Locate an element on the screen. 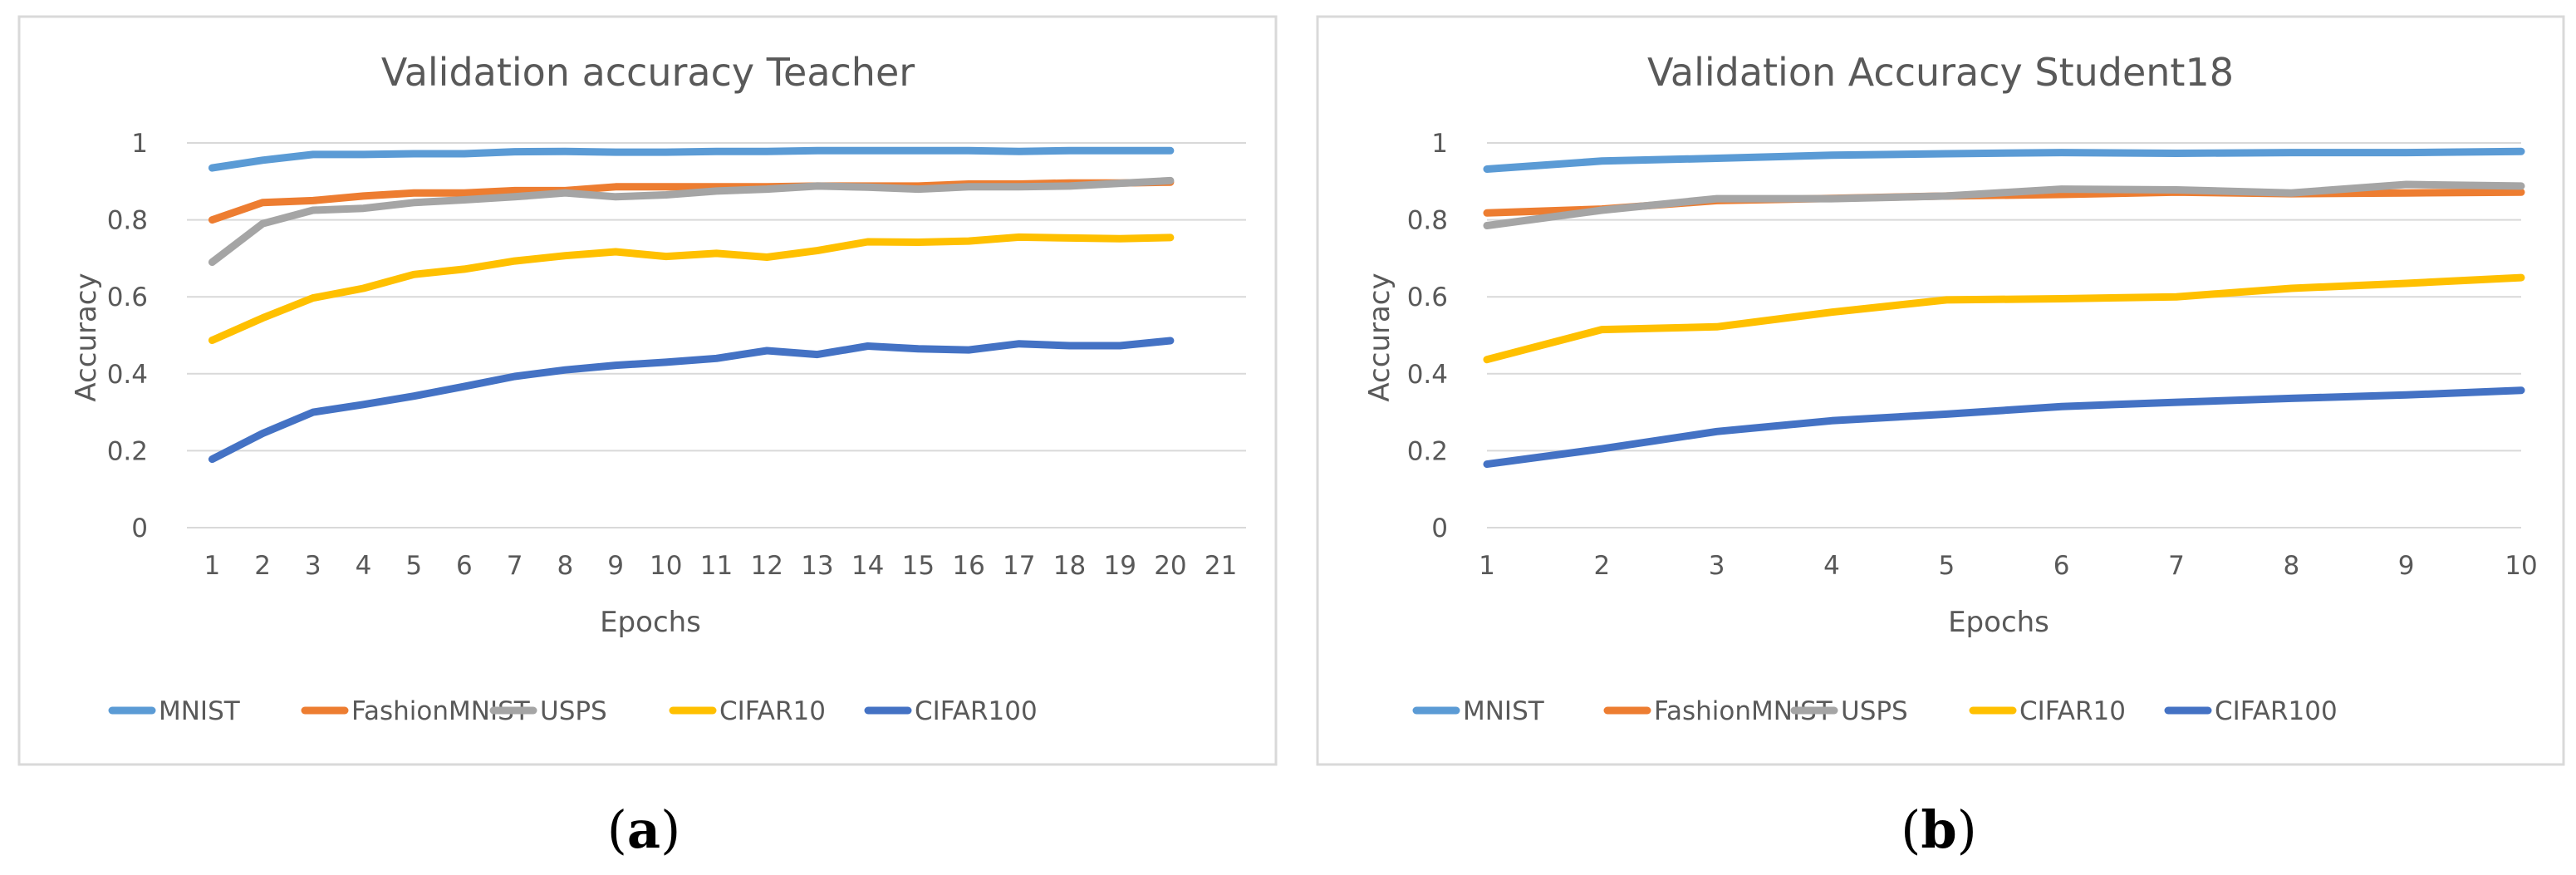  caption-b: (b) is located at coordinates (1939, 829).